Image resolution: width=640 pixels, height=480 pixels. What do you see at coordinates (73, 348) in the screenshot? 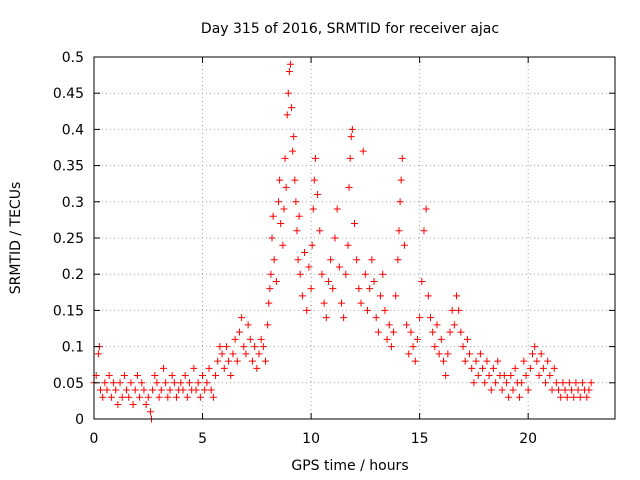
I see `y-tick-label: 0.1` at bounding box center [73, 348].